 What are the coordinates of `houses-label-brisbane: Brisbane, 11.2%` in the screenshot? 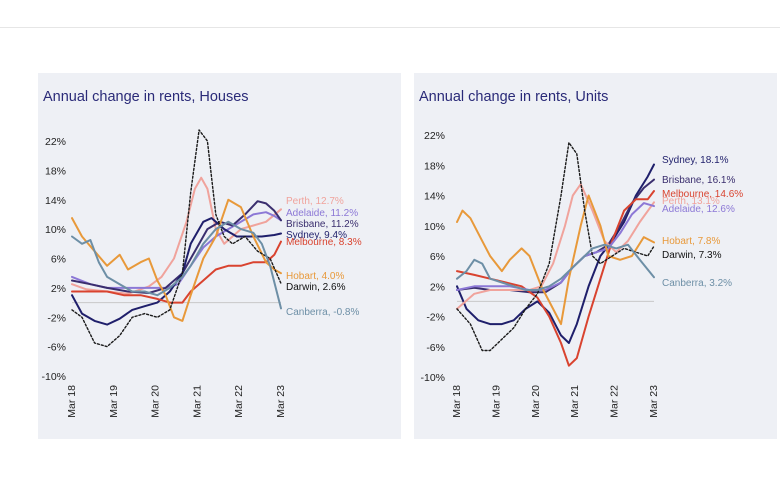 It's located at (322, 224).